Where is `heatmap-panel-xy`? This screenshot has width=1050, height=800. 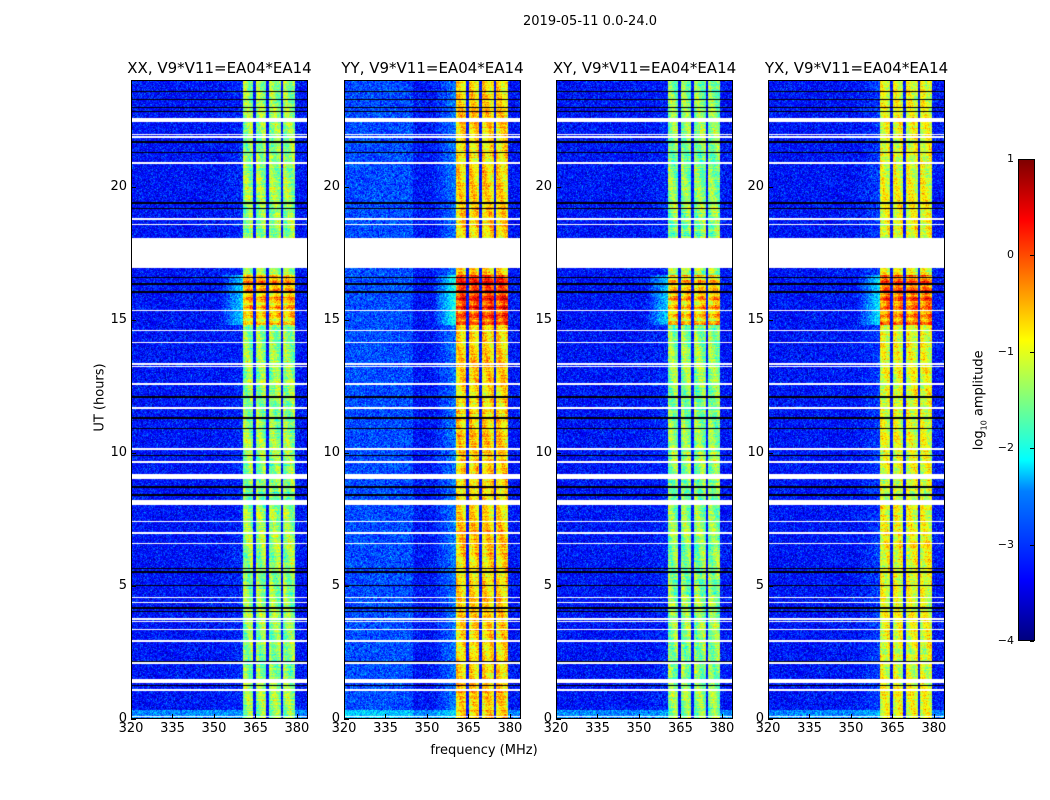
heatmap-panel-xy is located at coordinates (644, 399).